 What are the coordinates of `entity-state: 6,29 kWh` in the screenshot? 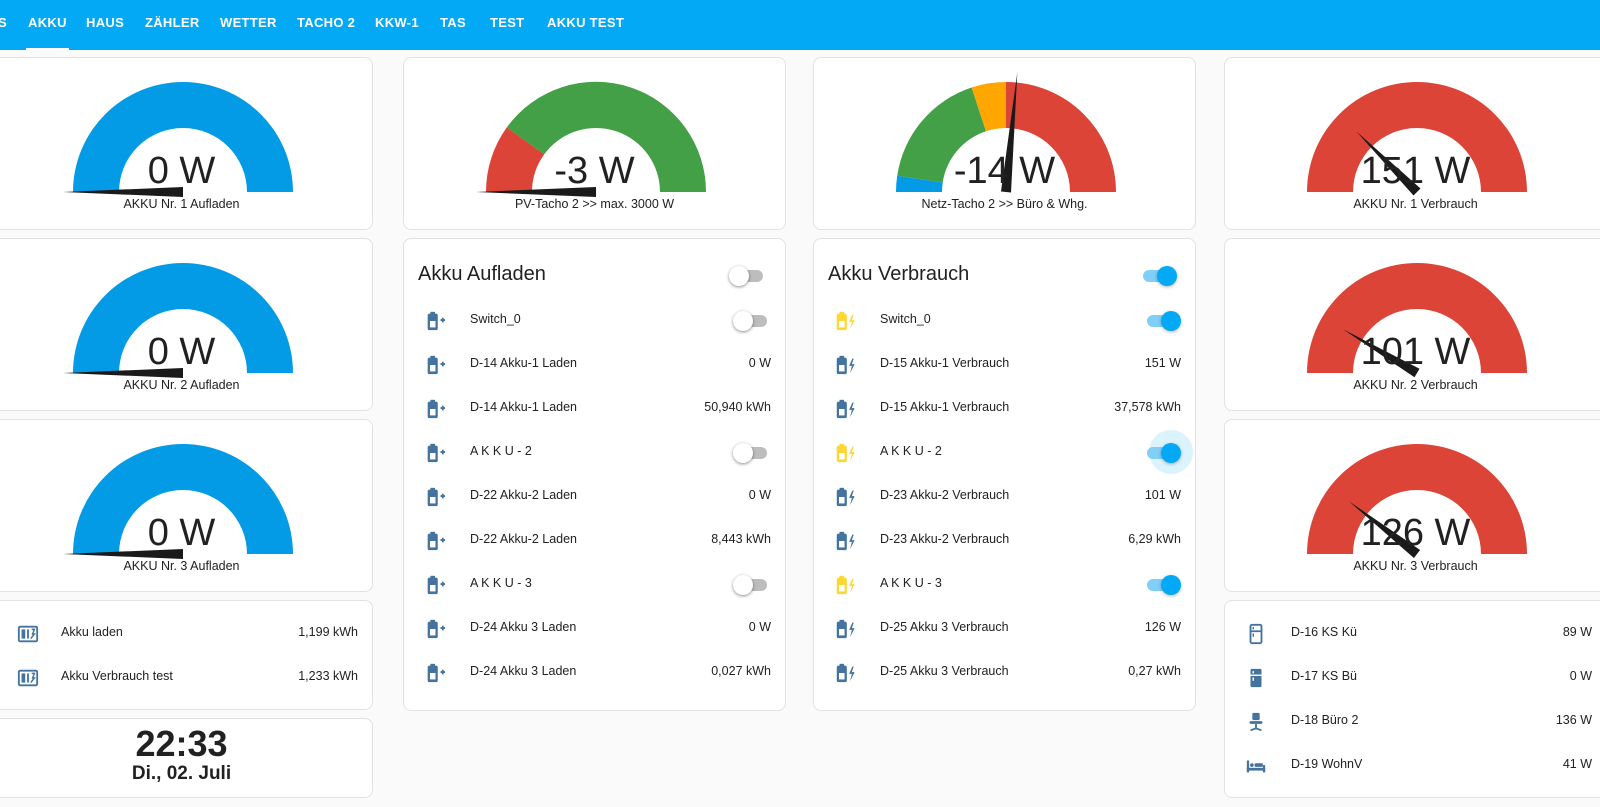 It's located at (1154, 539).